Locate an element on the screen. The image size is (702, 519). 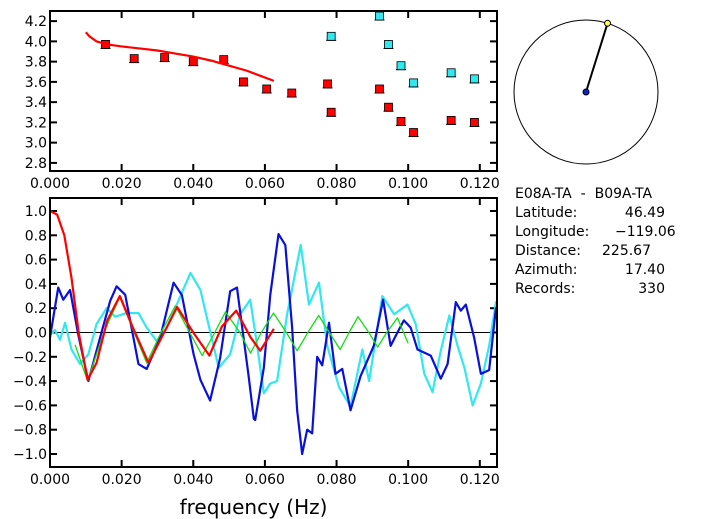
info-row-azimuth: Azimuth: 17.40 is located at coordinates (590, 270).